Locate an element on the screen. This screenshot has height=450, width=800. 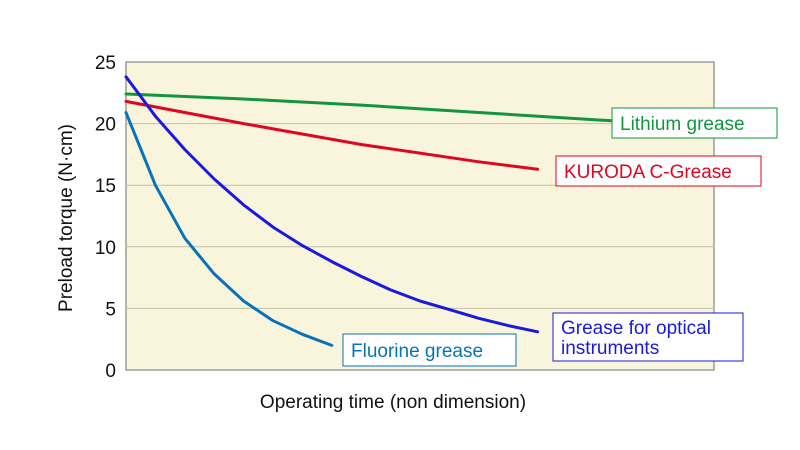
series-label-kuroda-c-grease: KURODA C-Grease is located at coordinates (658, 171).